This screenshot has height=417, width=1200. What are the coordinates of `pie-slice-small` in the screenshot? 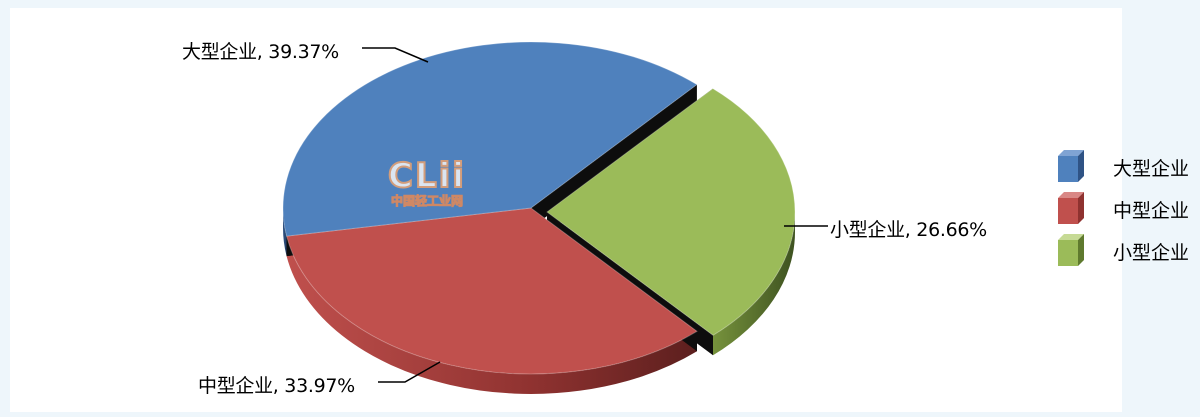 It's located at (671, 211).